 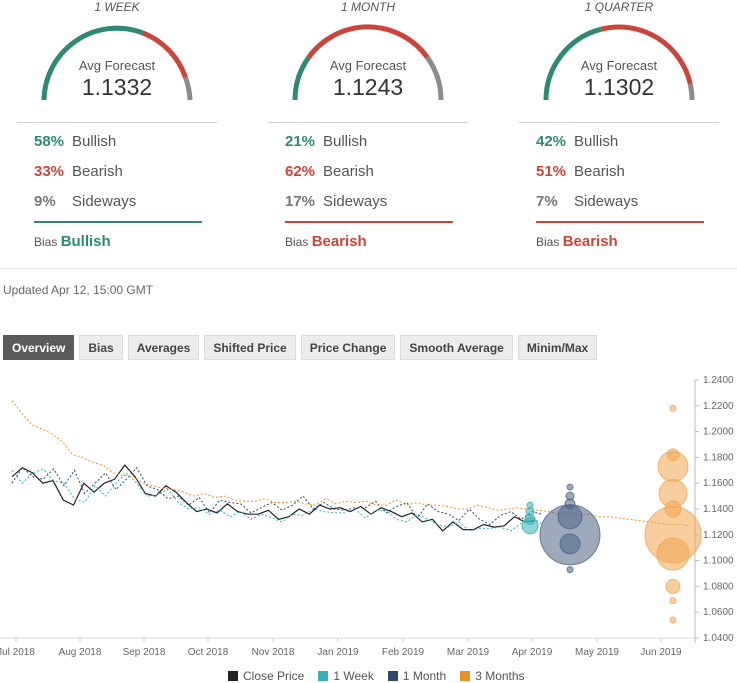 I want to click on y-tick-label: 1.0400, so click(x=718, y=638).